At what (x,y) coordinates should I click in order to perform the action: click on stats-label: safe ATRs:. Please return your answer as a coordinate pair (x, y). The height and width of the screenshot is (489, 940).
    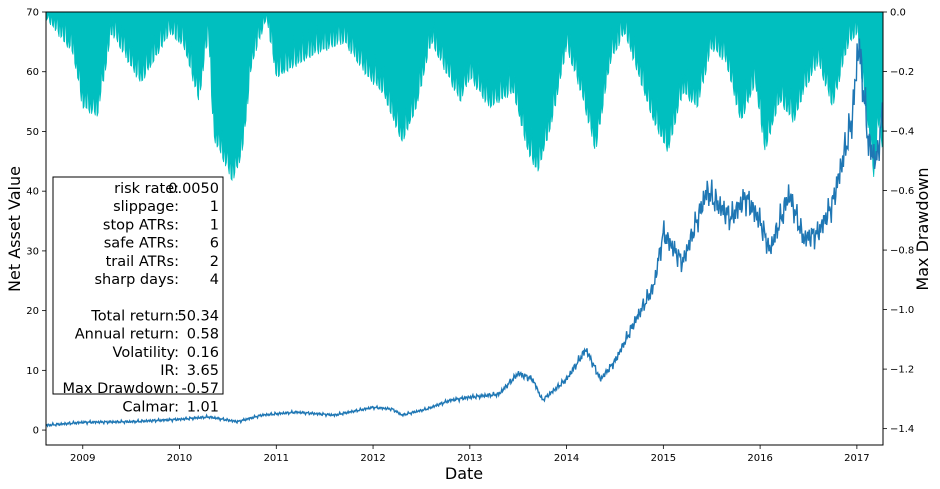
    Looking at the image, I should click on (141, 244).